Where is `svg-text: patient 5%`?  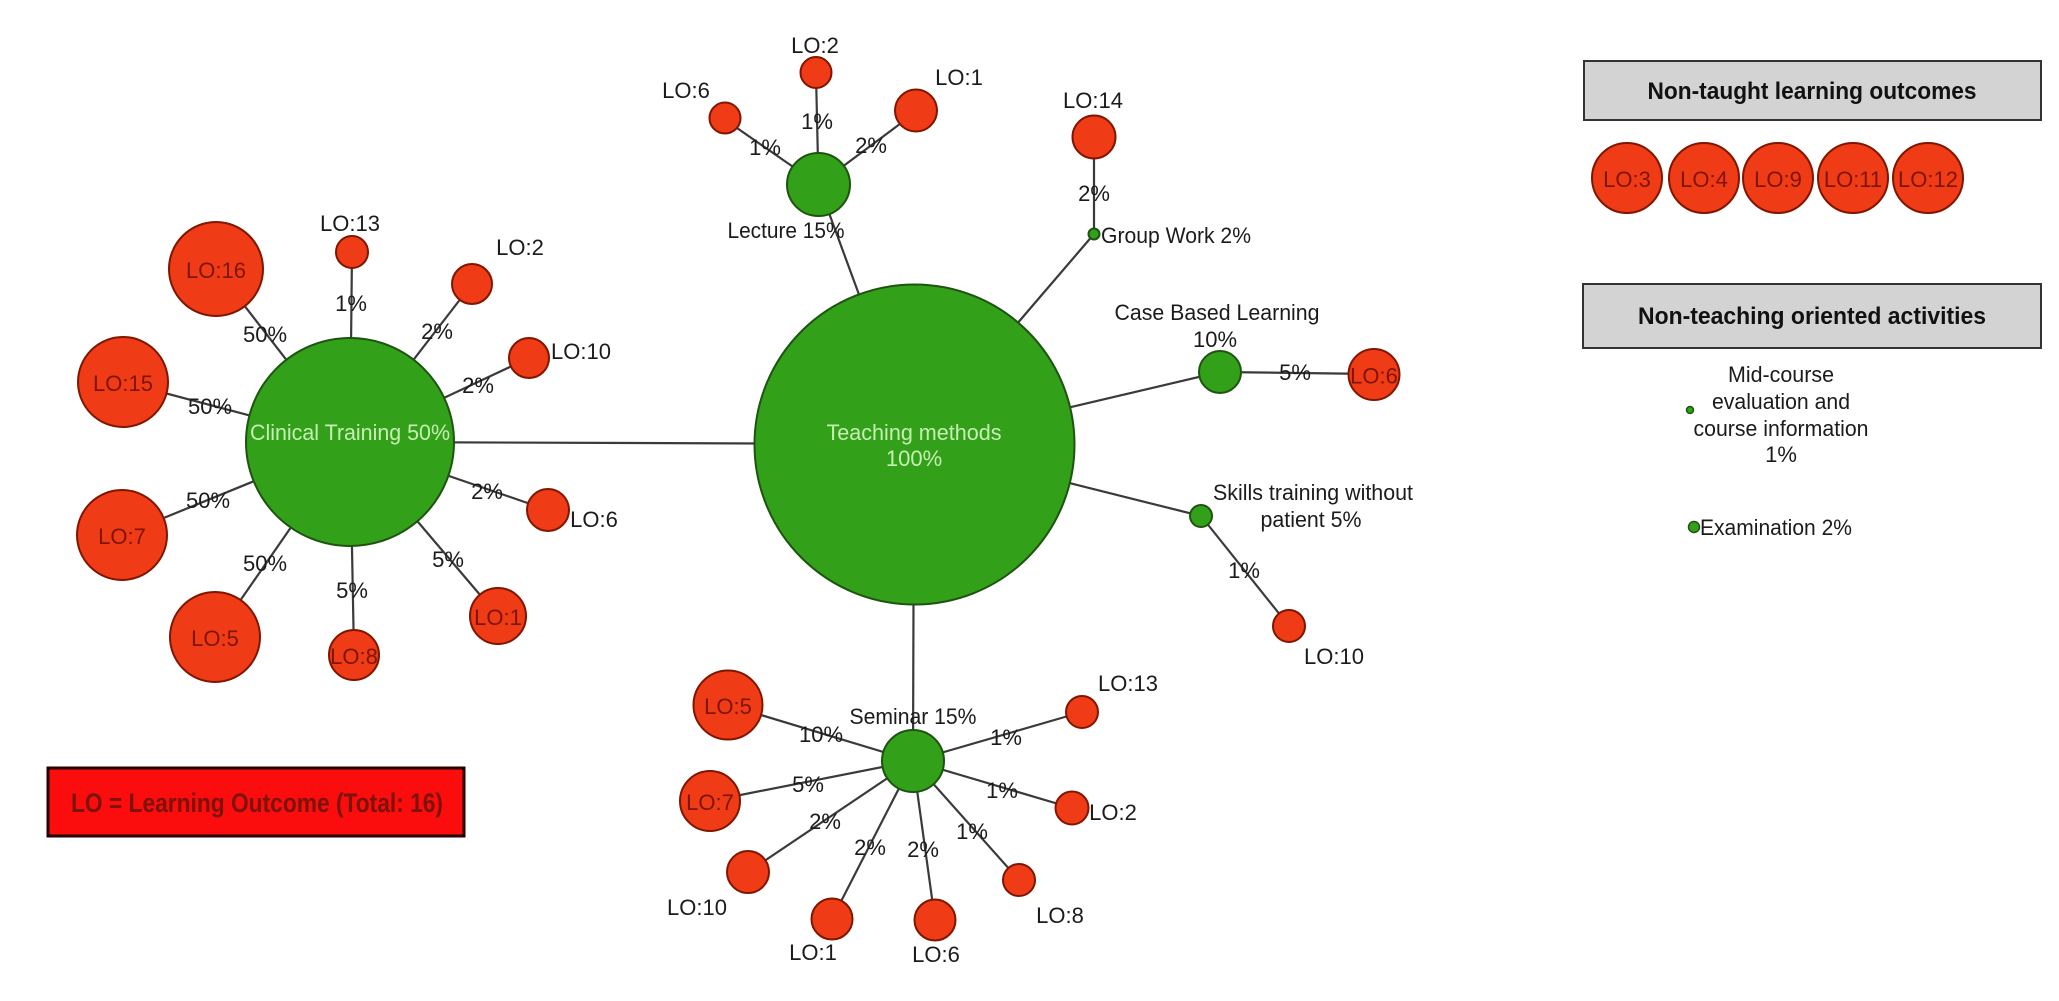
svg-text: patient 5% is located at coordinates (1311, 519).